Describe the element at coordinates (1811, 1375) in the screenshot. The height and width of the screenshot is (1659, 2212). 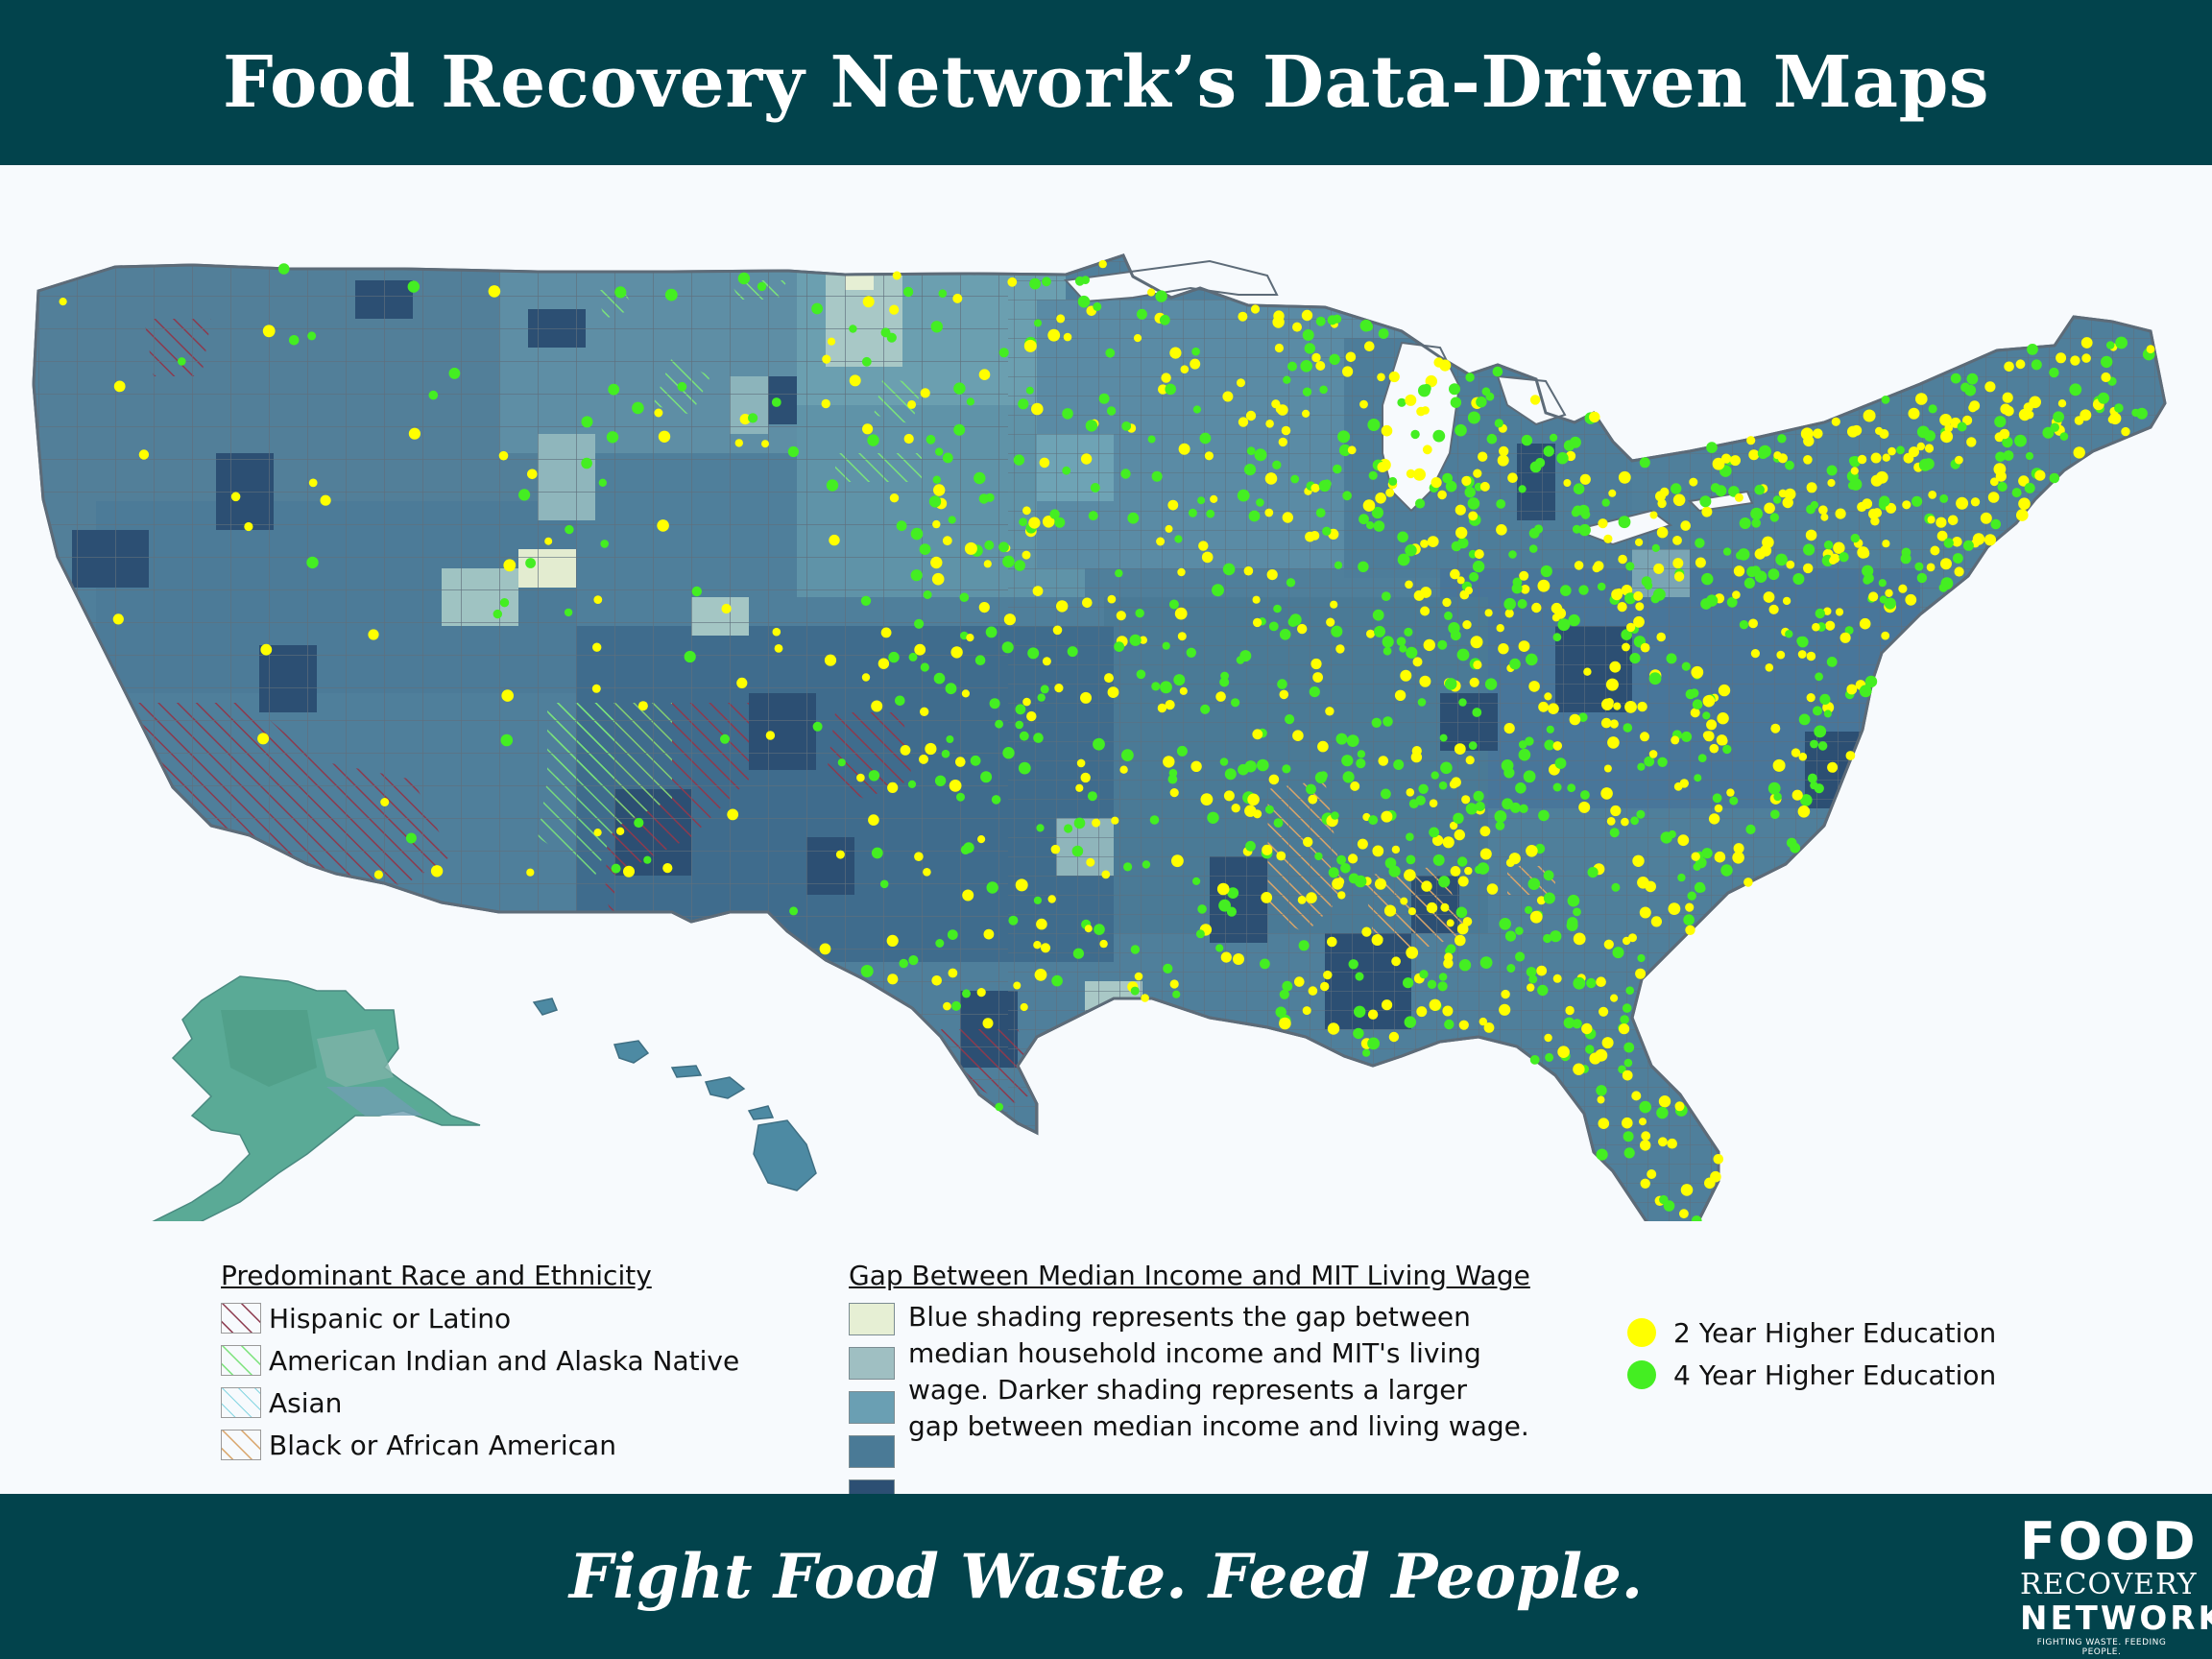
I see `school-legend-item-4yr: 4 Year Higher Education` at that location.